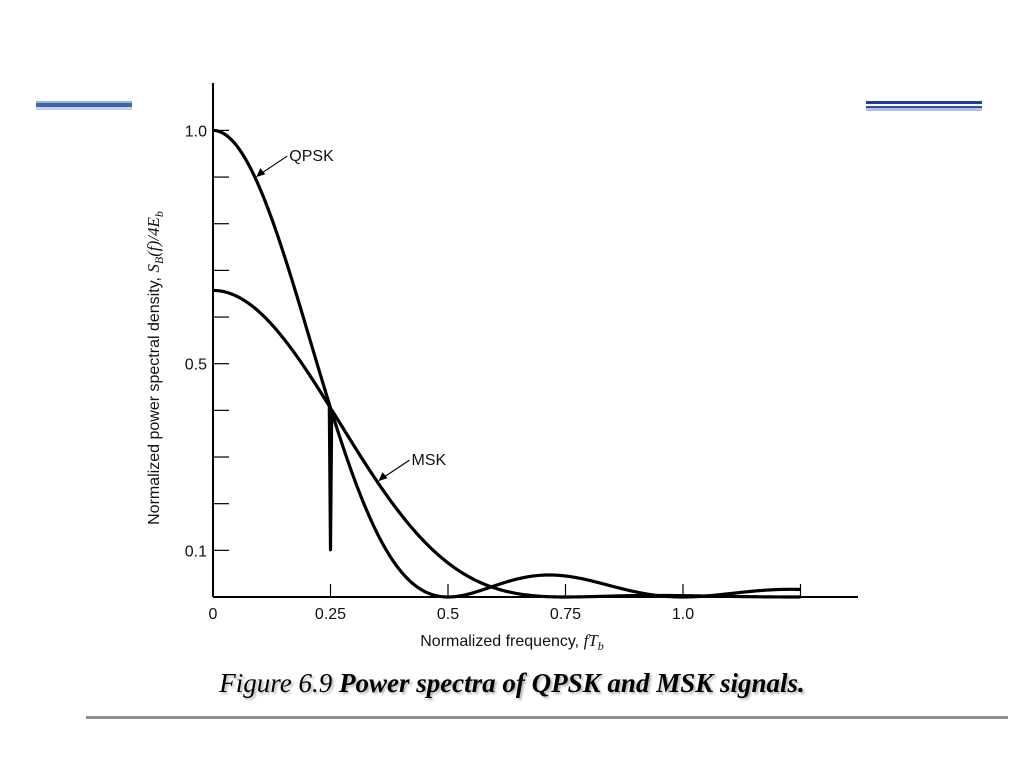 Image resolution: width=1024 pixels, height=768 pixels. What do you see at coordinates (196, 365) in the screenshot?
I see `y-tick-label-1: 0.5` at bounding box center [196, 365].